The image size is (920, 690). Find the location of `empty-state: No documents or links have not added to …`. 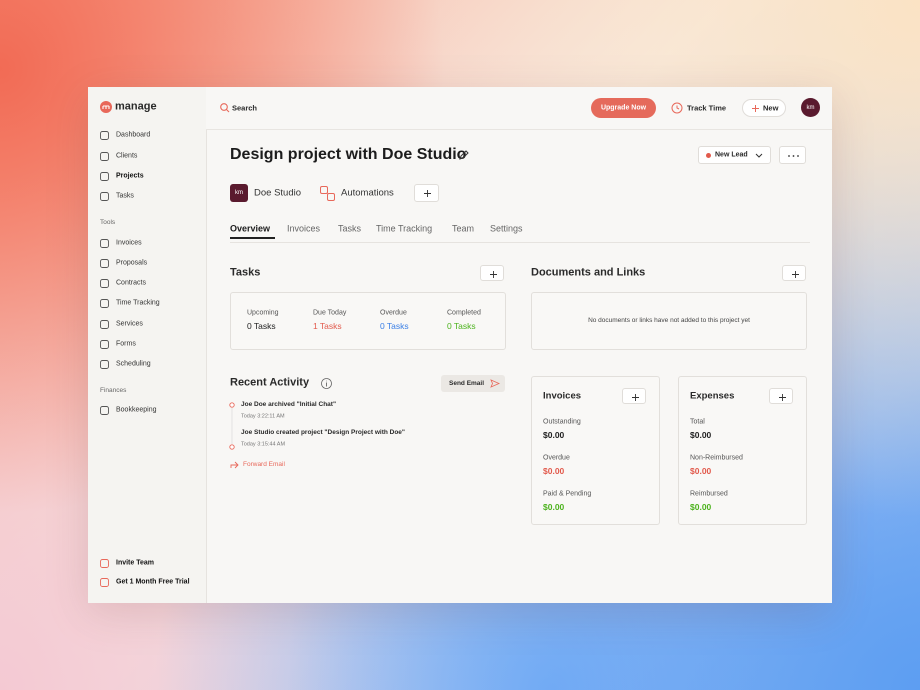

empty-state: No documents or links have not added to … is located at coordinates (669, 320).